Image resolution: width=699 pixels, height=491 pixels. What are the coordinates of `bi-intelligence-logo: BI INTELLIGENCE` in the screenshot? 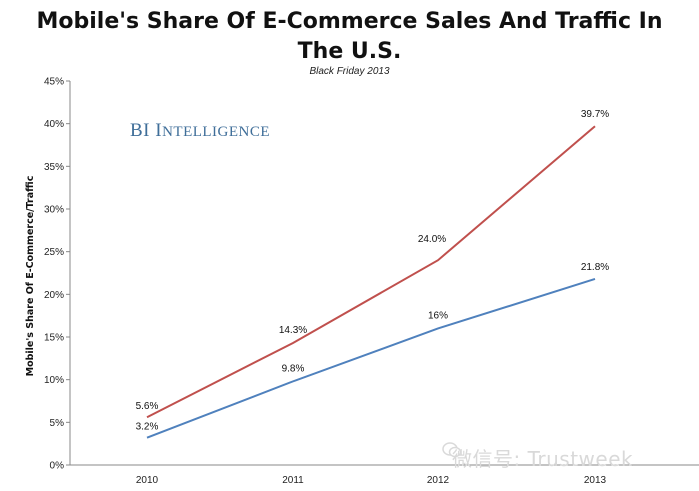 It's located at (200, 131).